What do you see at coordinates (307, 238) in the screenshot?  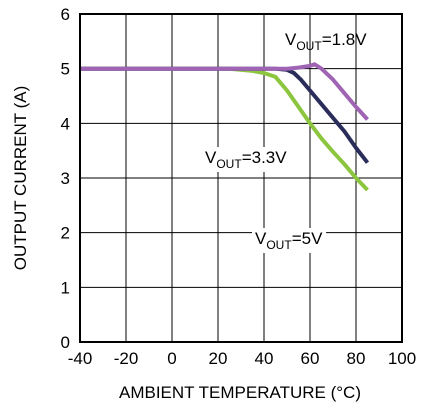 I see `annotation-value: =5V` at bounding box center [307, 238].